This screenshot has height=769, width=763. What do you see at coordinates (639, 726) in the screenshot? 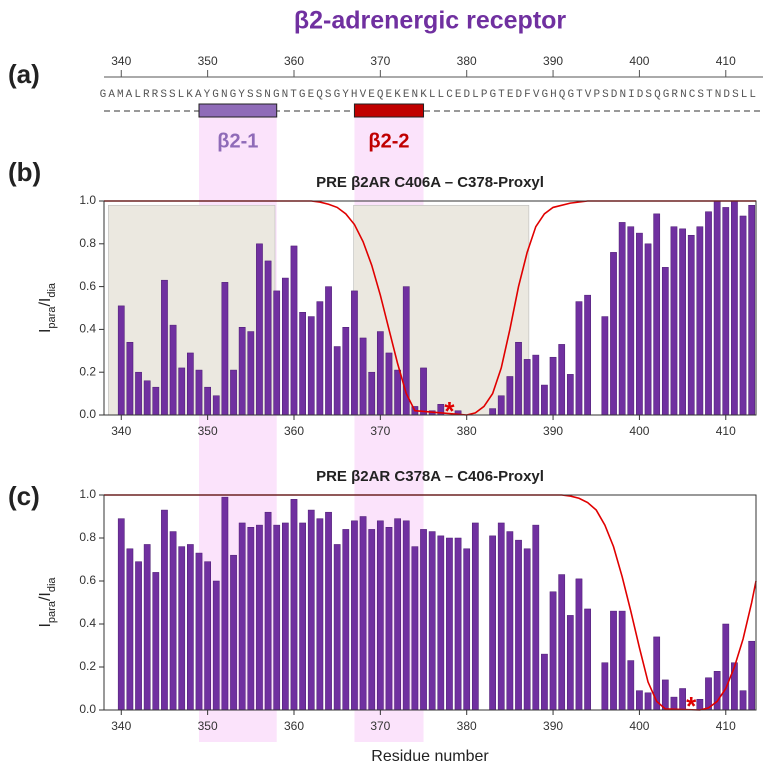
I see `x-tick-label: 400` at bounding box center [639, 726].